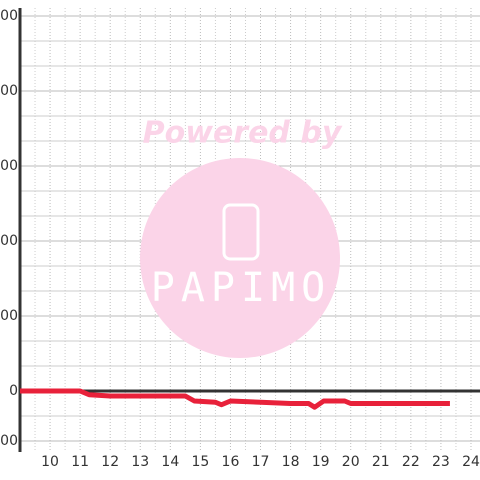 This screenshot has width=480, height=480. What do you see at coordinates (13, 391) in the screenshot?
I see `y-tick-label: 0` at bounding box center [13, 391].